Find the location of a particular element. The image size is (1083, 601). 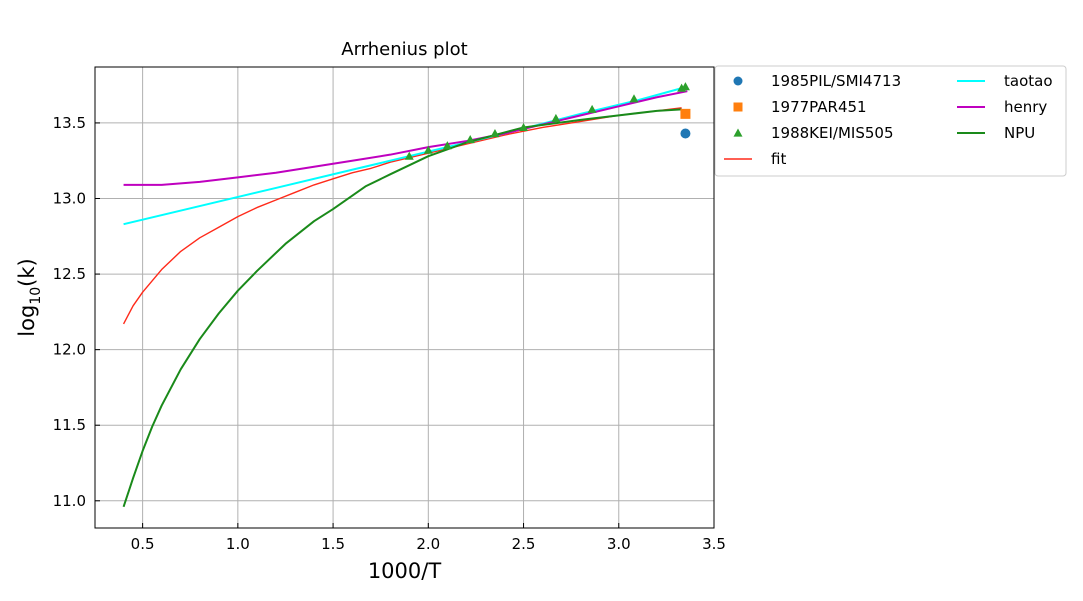

legend-entry-henry: henry is located at coordinates (1002, 107).